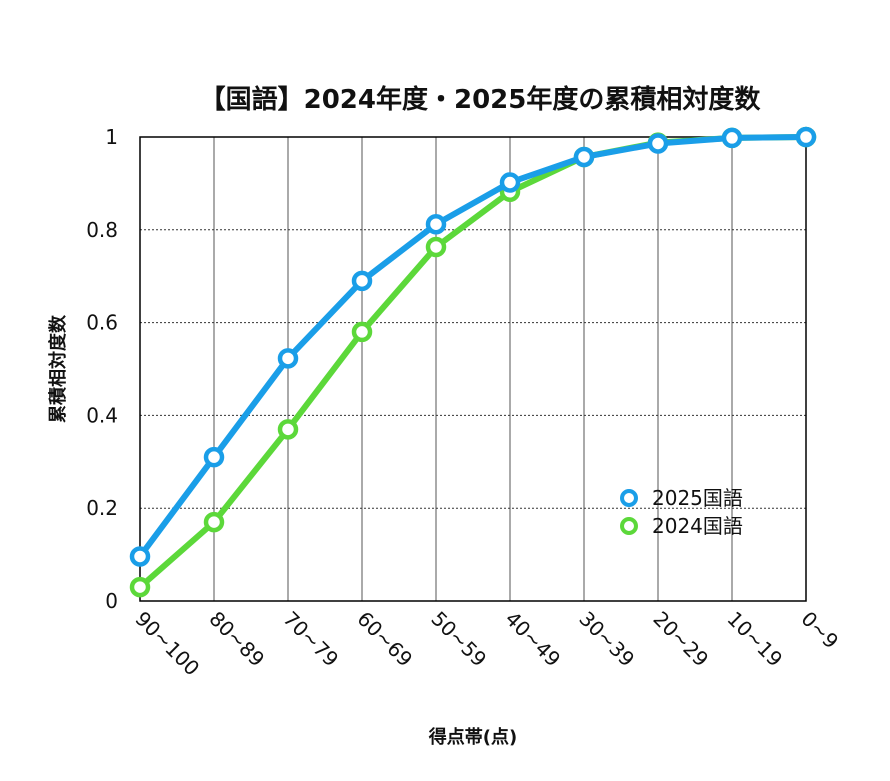  What do you see at coordinates (102, 369) in the screenshot?
I see `y-axis-ticks: 0 0.2 0.4 0.6 0.8 1` at bounding box center [102, 369].